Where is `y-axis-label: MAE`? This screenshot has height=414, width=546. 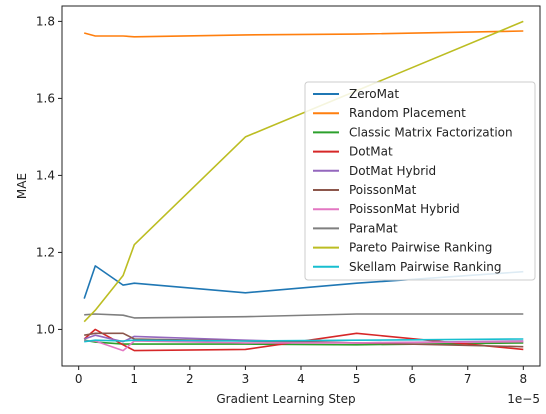 y-axis-label: MAE is located at coordinates (22, 186).